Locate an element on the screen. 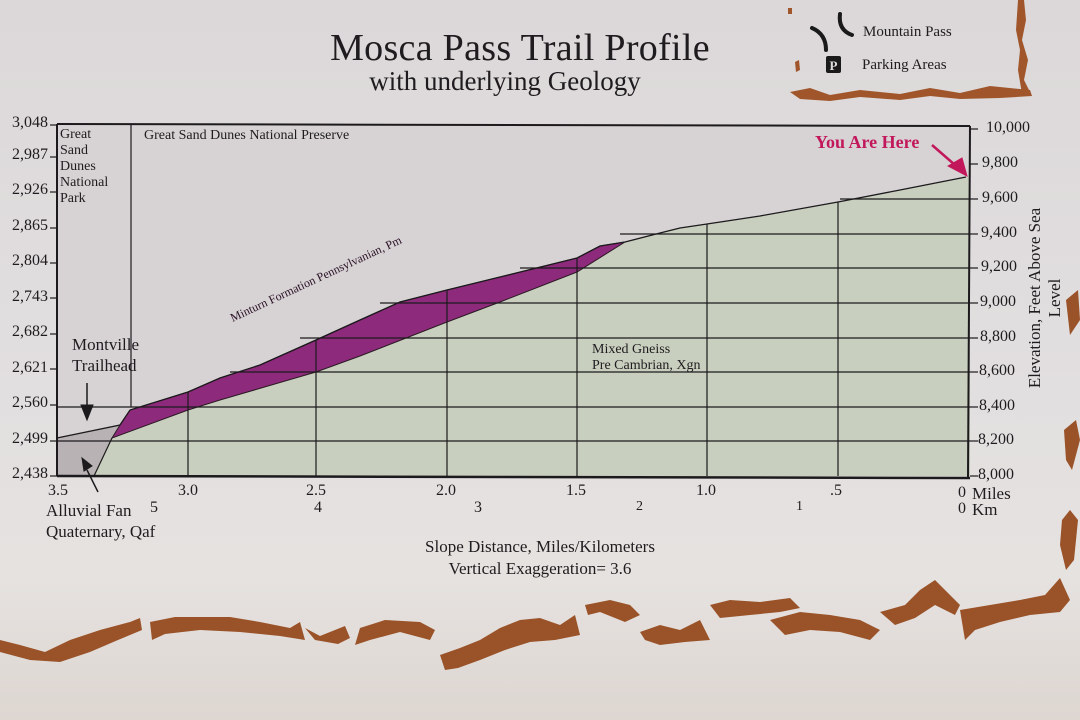 The height and width of the screenshot is (720, 1080). x-tick-mi-0.5: .5 is located at coordinates (836, 490).